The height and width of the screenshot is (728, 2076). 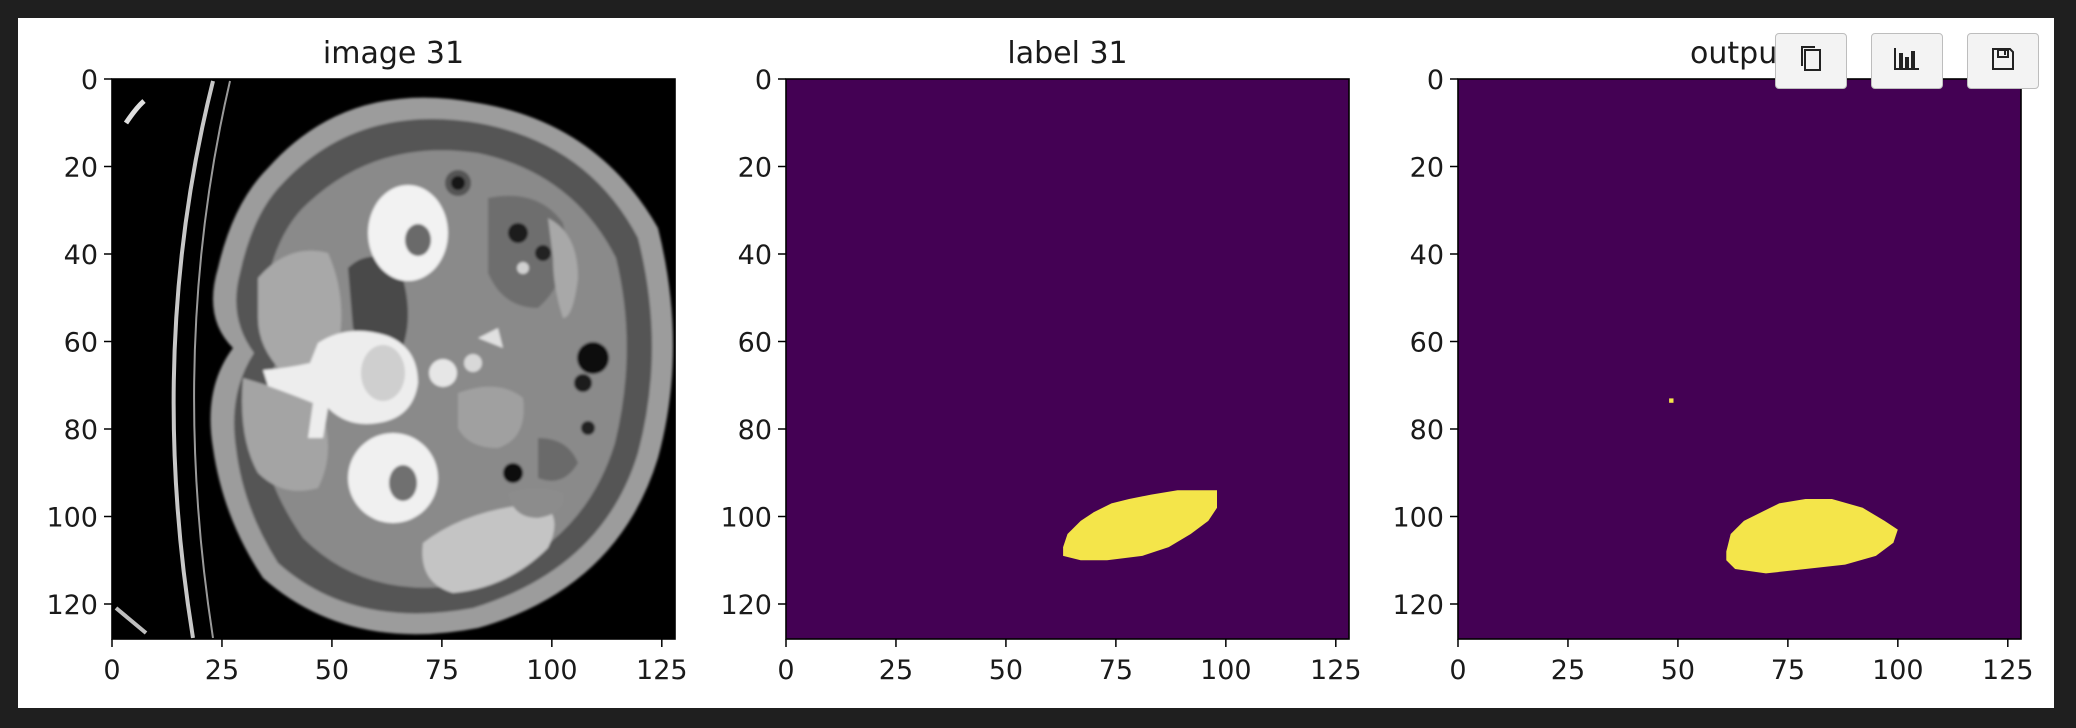 What do you see at coordinates (1739, 53) in the screenshot?
I see `chart-title: output` at bounding box center [1739, 53].